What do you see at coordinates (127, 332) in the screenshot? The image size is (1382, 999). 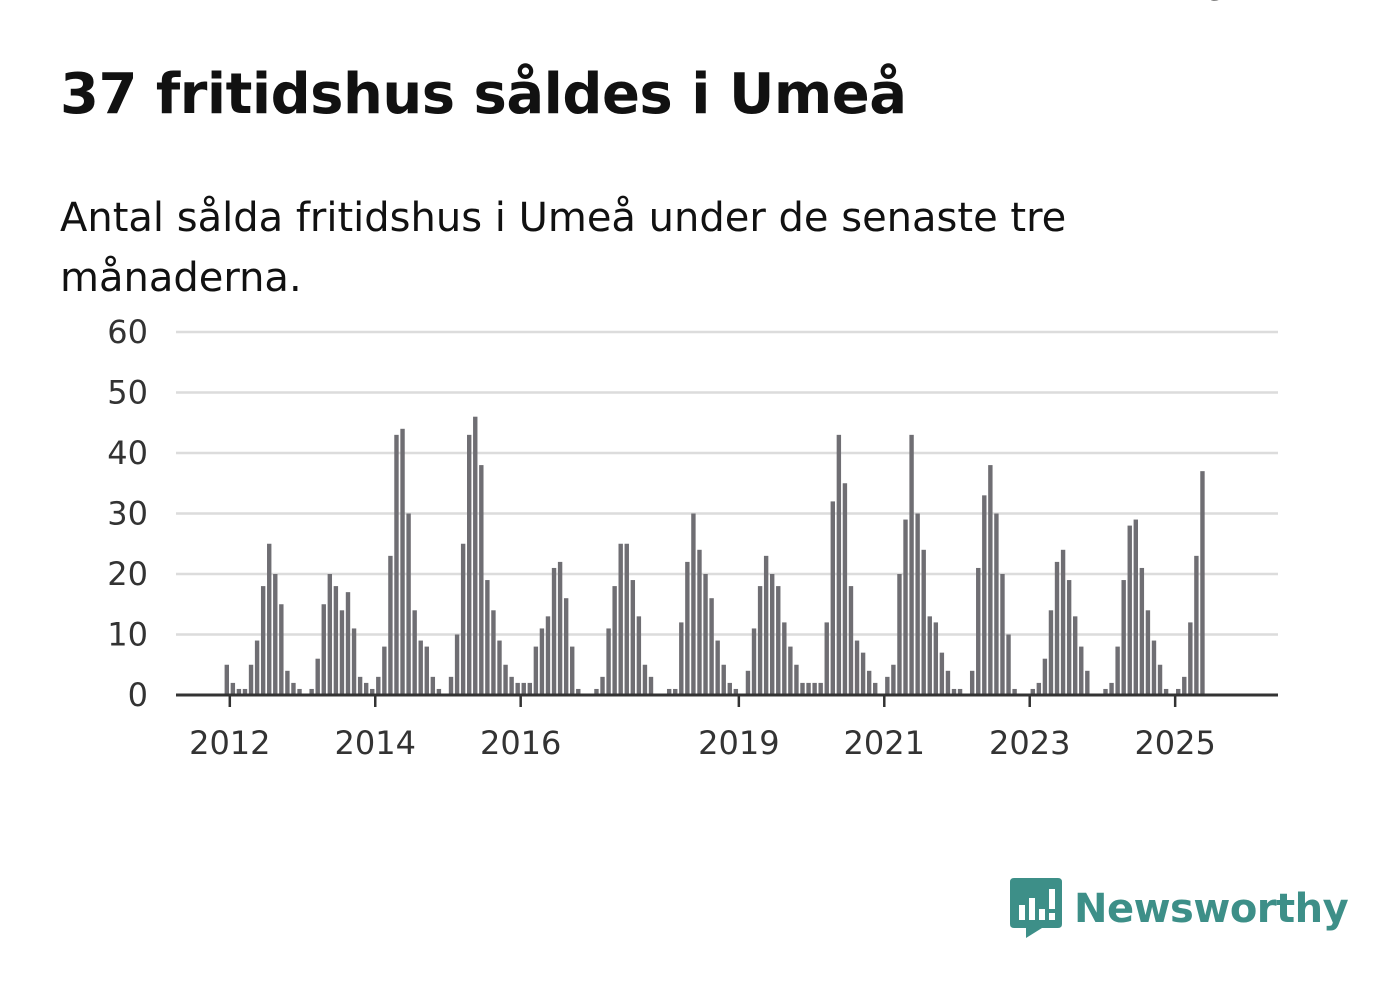 I see `y-tick-label: 60` at bounding box center [127, 332].